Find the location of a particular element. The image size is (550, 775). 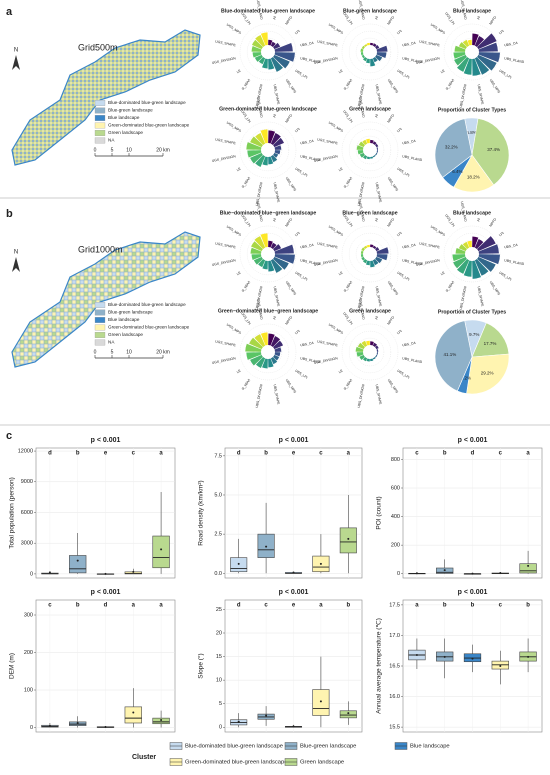

radial-title: Blue-green landscape is located at coordinates (370, 11).